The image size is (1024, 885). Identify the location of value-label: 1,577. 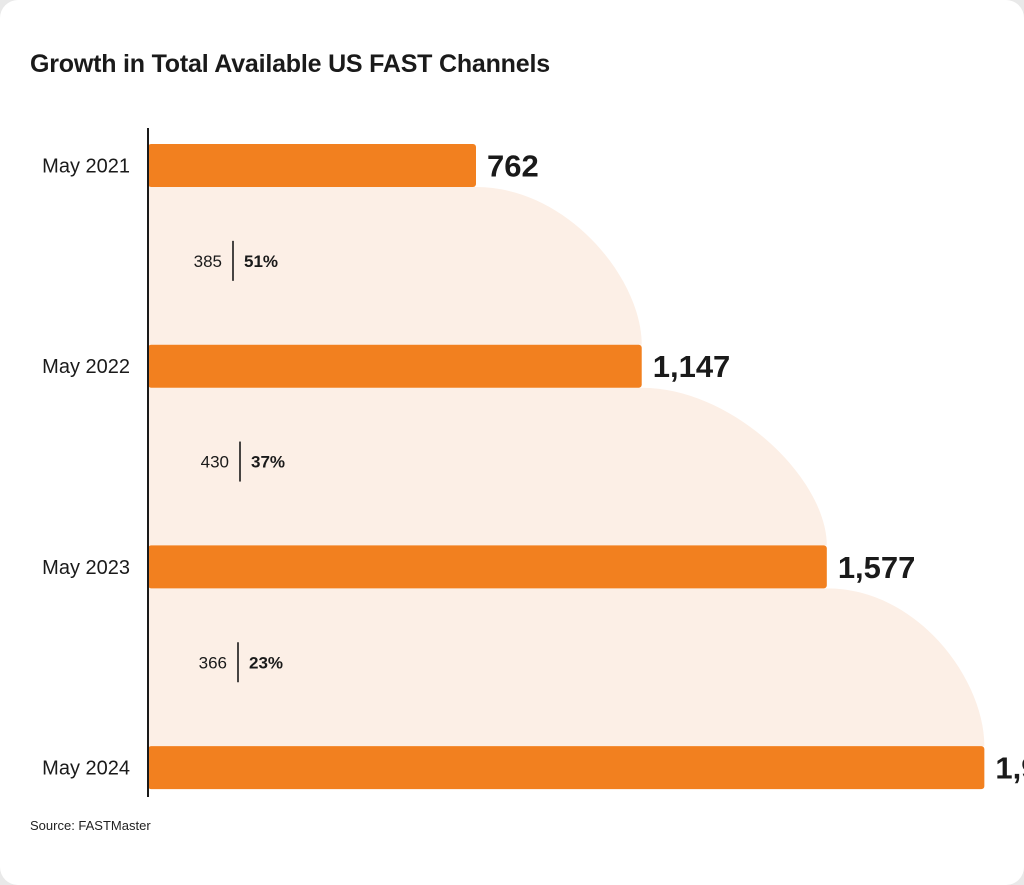
(877, 567).